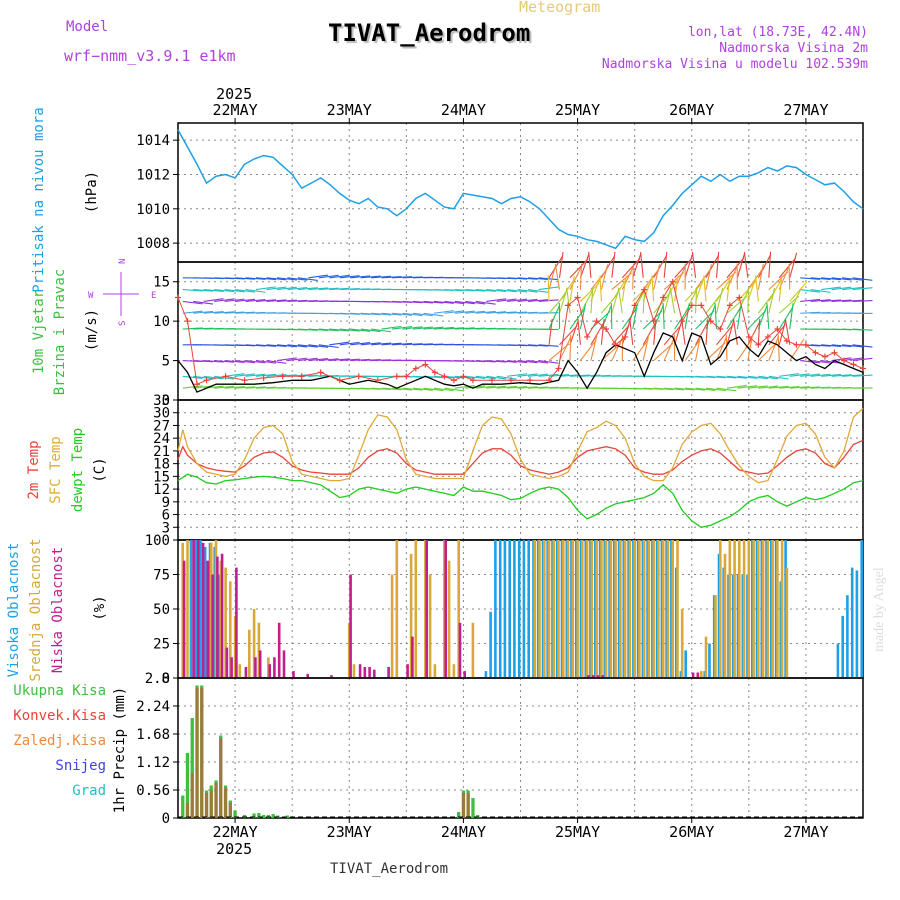 The height and width of the screenshot is (900, 900). Describe the element at coordinates (520, 189) in the screenshot. I see `pressure-line` at that location.